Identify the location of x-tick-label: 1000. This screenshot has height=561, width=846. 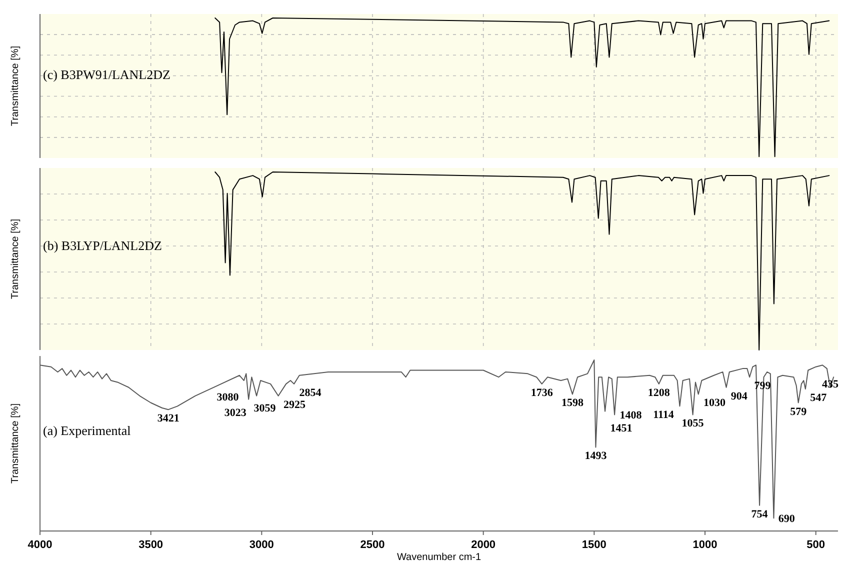
(705, 545).